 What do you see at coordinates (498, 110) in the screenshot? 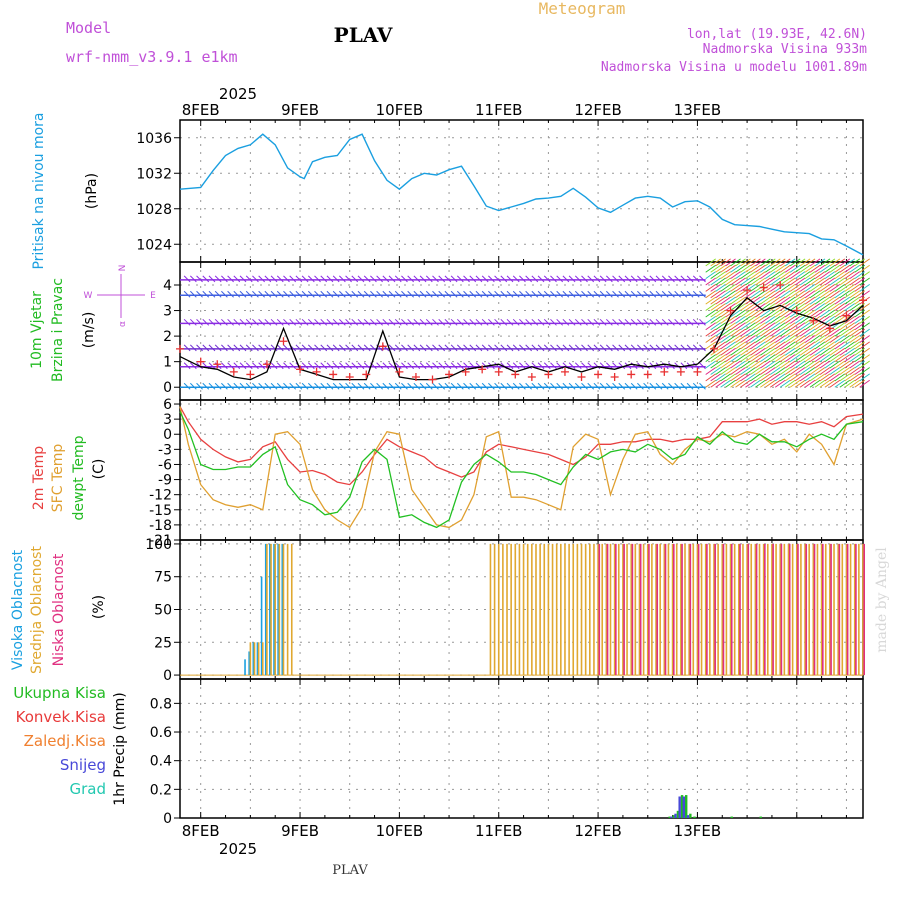
I see `top-day-label: 11FEB` at bounding box center [498, 110].